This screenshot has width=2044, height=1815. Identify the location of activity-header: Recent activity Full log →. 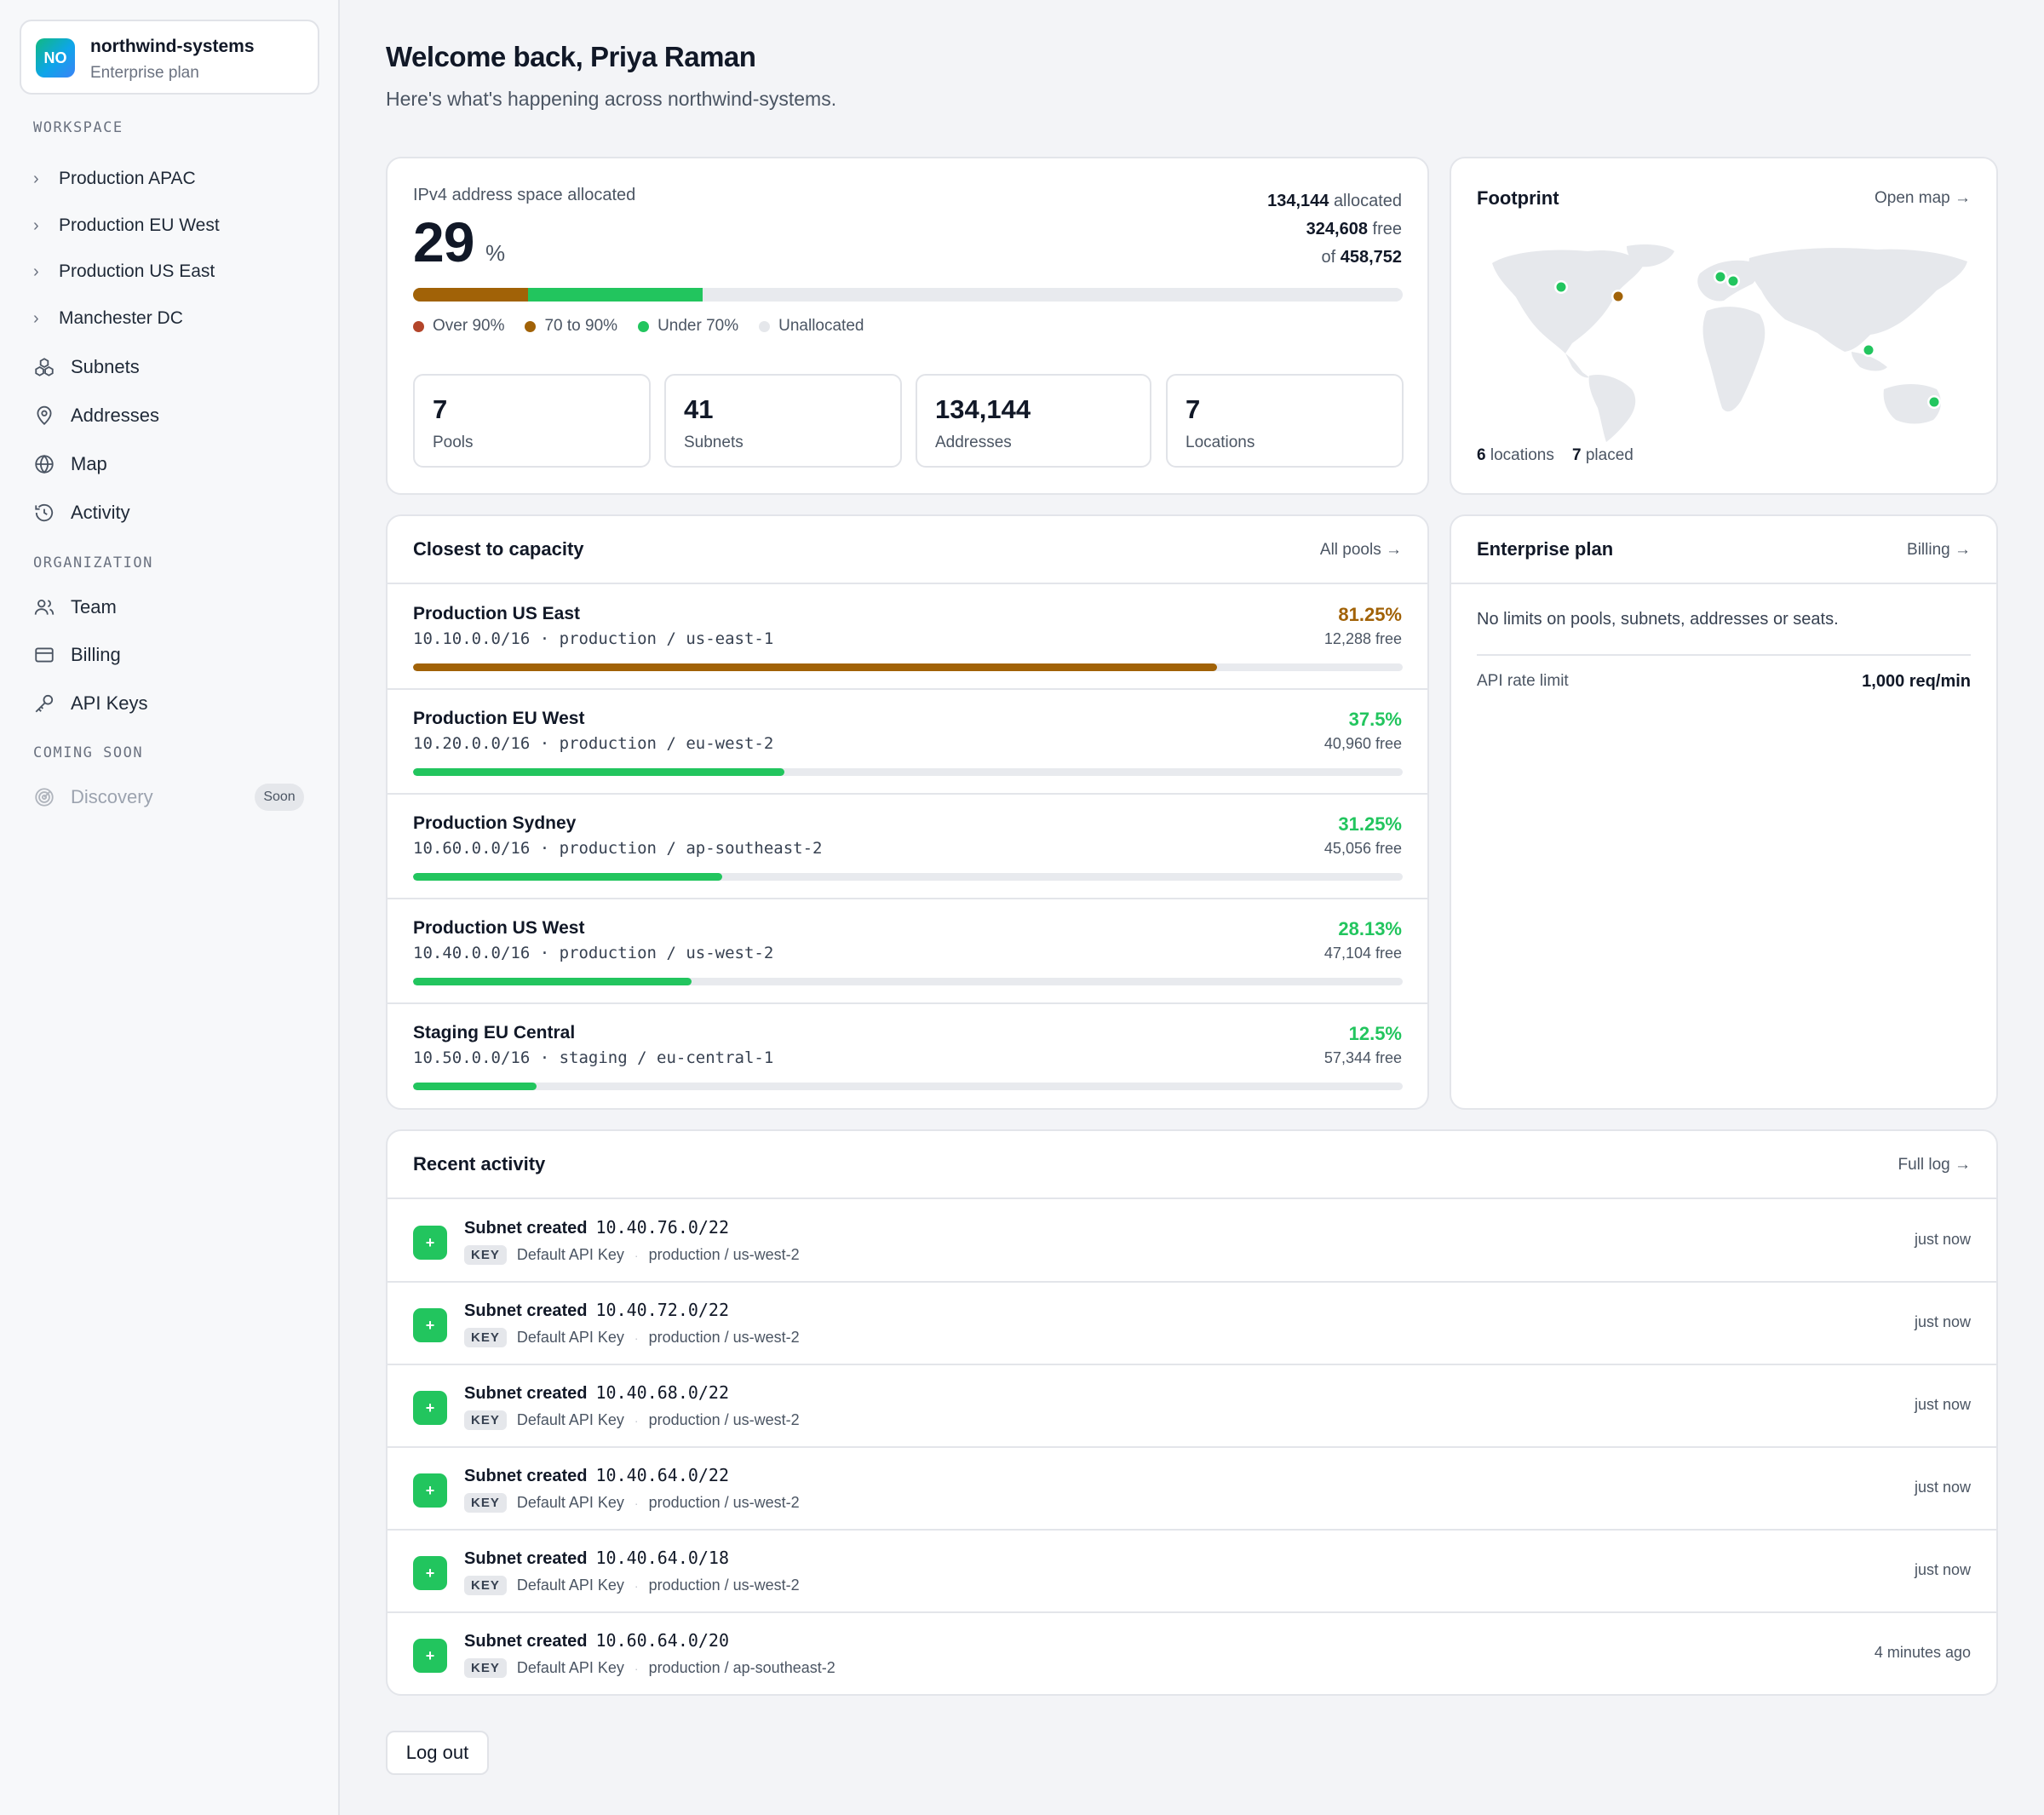
(1192, 1165).